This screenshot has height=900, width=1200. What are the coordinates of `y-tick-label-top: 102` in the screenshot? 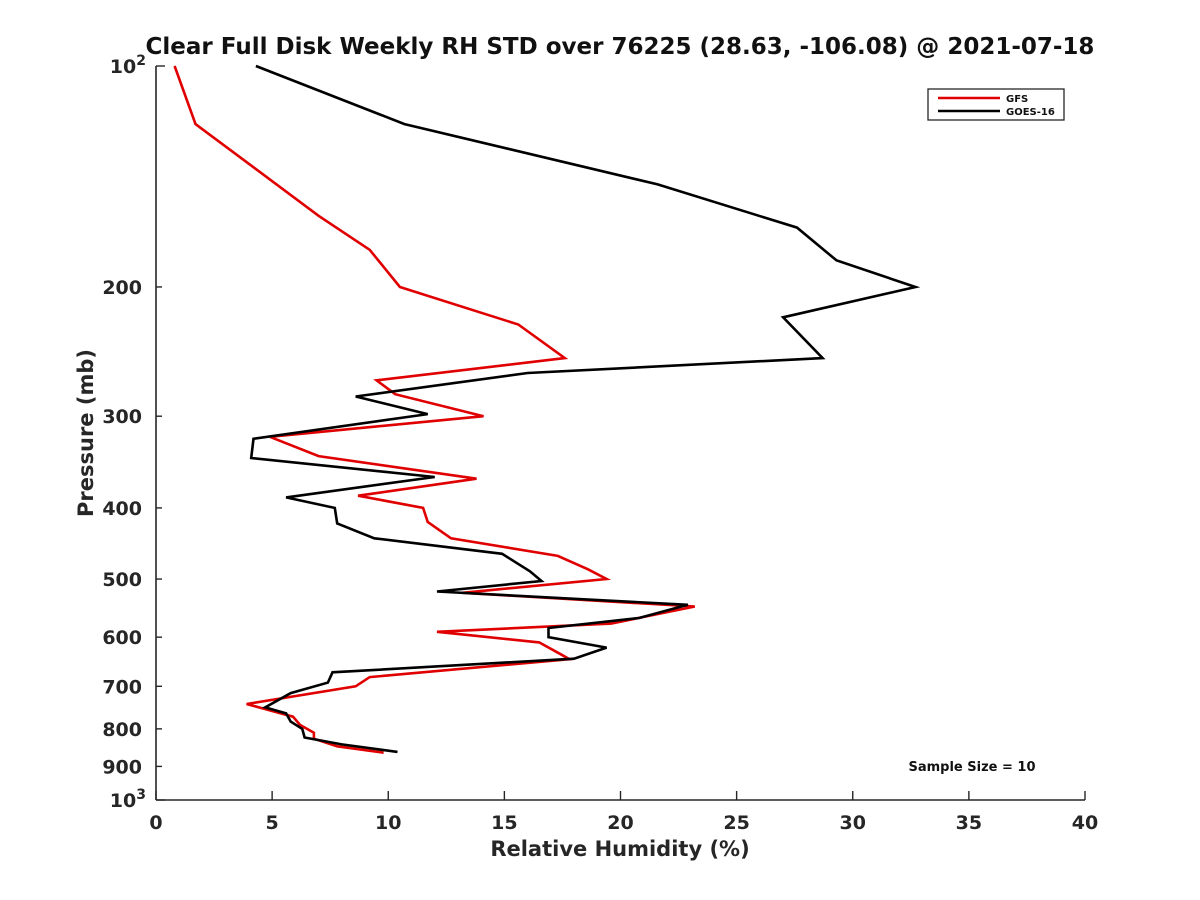 It's located at (128, 65).